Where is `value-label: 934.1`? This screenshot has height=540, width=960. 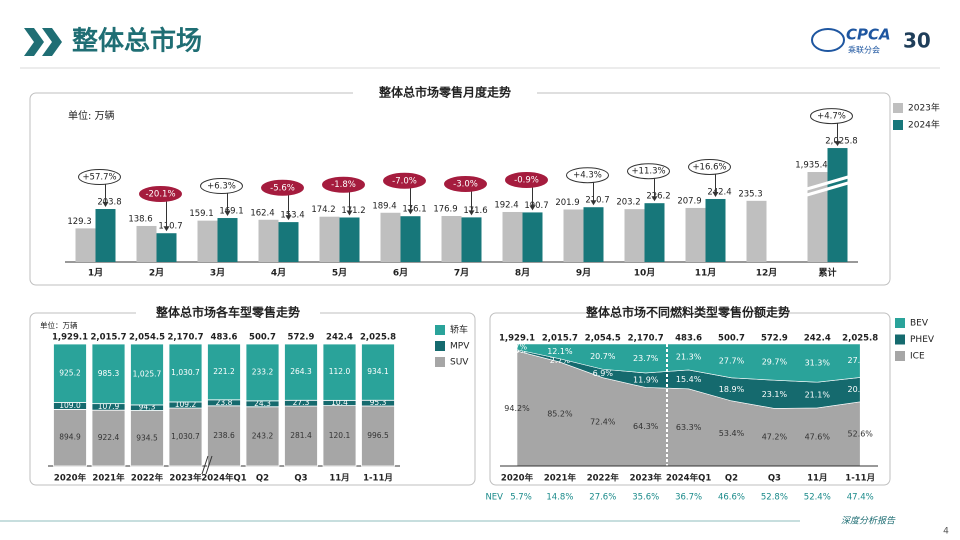 value-label: 934.1 is located at coordinates (378, 371).